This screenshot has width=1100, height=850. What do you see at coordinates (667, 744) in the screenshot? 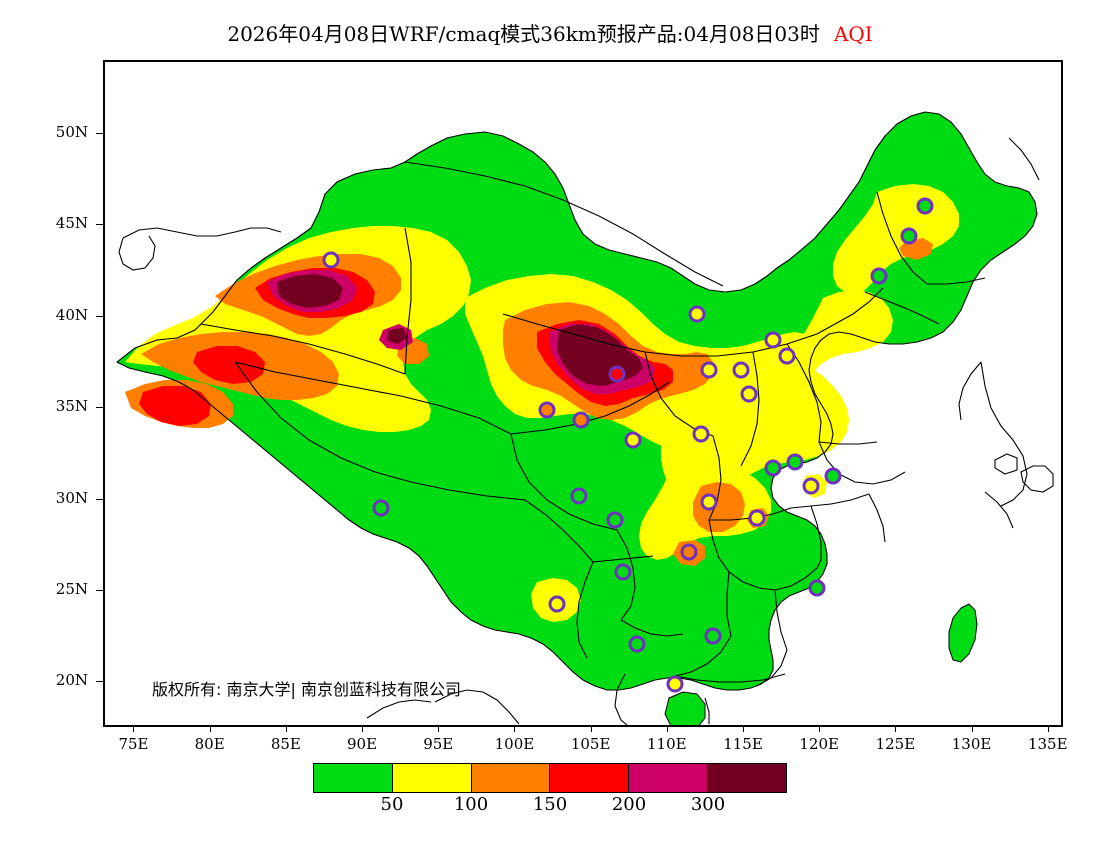
I see `x-axis-label: 110E` at bounding box center [667, 744].